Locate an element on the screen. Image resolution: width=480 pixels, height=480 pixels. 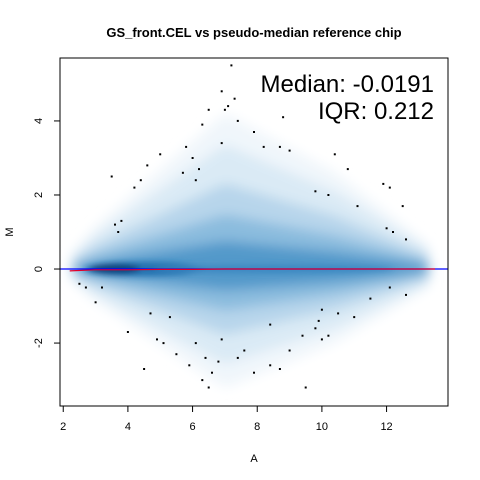
y-axis: -2 0 2 4 is located at coordinates (47, 233).